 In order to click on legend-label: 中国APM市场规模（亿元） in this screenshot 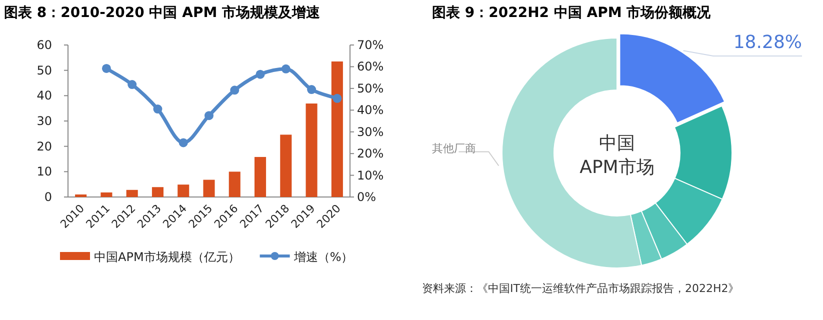, I will do `click(167, 257)`.